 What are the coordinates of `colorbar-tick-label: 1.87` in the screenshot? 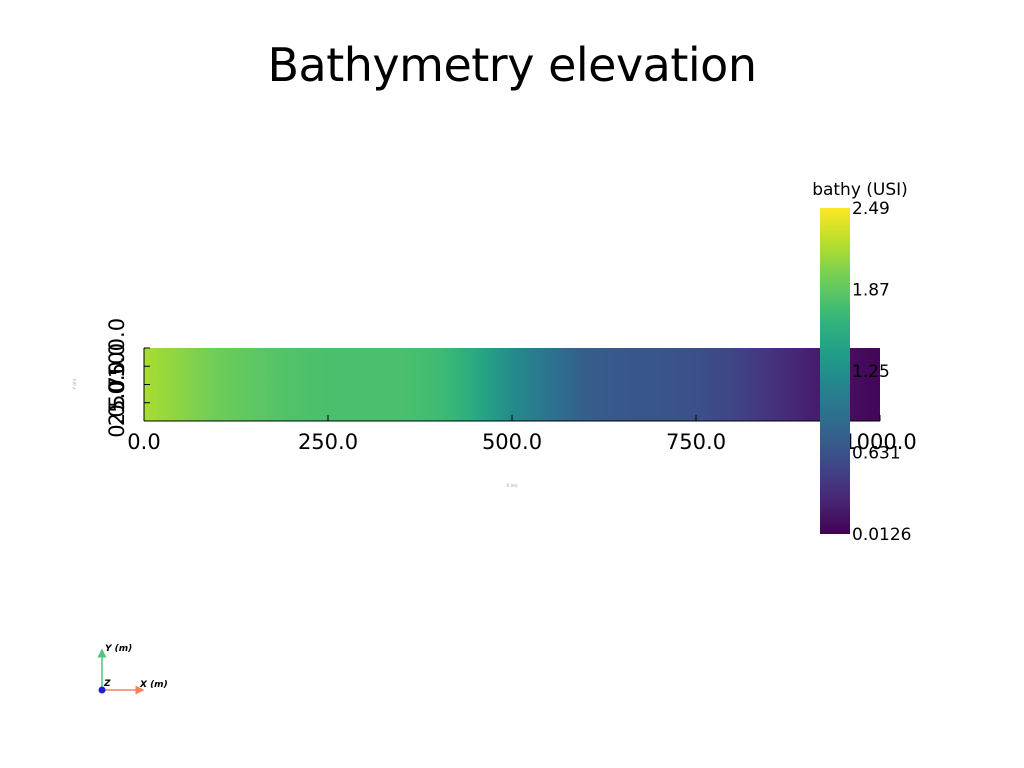 It's located at (871, 291).